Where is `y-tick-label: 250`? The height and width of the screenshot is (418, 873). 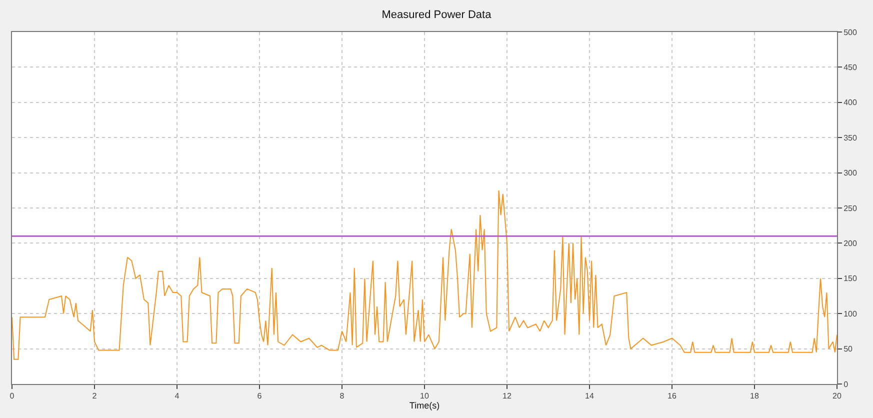
y-tick-label: 250 is located at coordinates (851, 208).